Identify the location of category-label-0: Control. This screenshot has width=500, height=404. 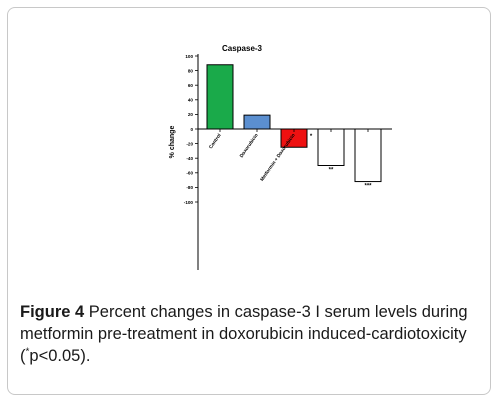
(215, 141).